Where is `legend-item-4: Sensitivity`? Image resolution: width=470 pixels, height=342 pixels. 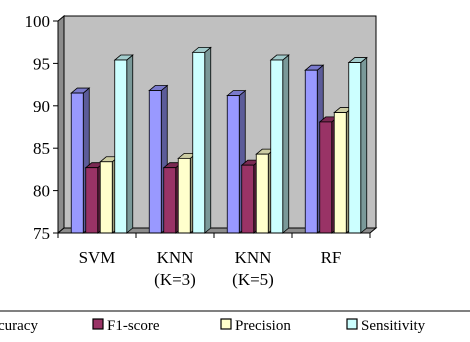 legend-item-4: Sensitivity is located at coordinates (386, 326).